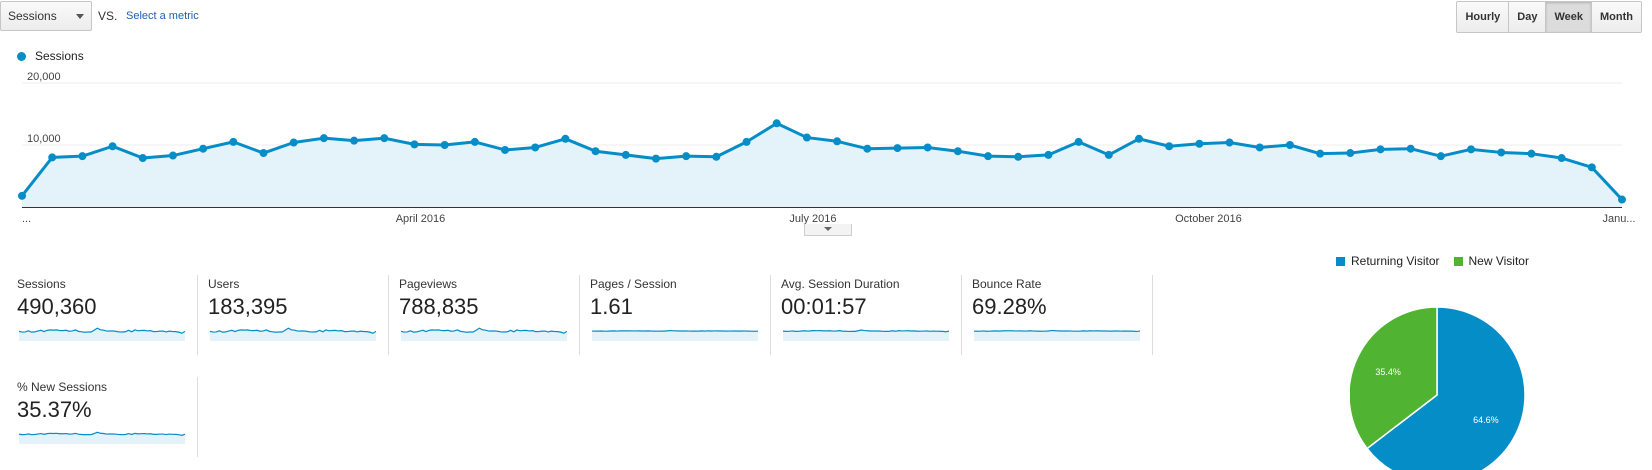 This screenshot has width=1652, height=470. Describe the element at coordinates (298, 316) in the screenshot. I see `metric-users: Users 183,395` at that location.